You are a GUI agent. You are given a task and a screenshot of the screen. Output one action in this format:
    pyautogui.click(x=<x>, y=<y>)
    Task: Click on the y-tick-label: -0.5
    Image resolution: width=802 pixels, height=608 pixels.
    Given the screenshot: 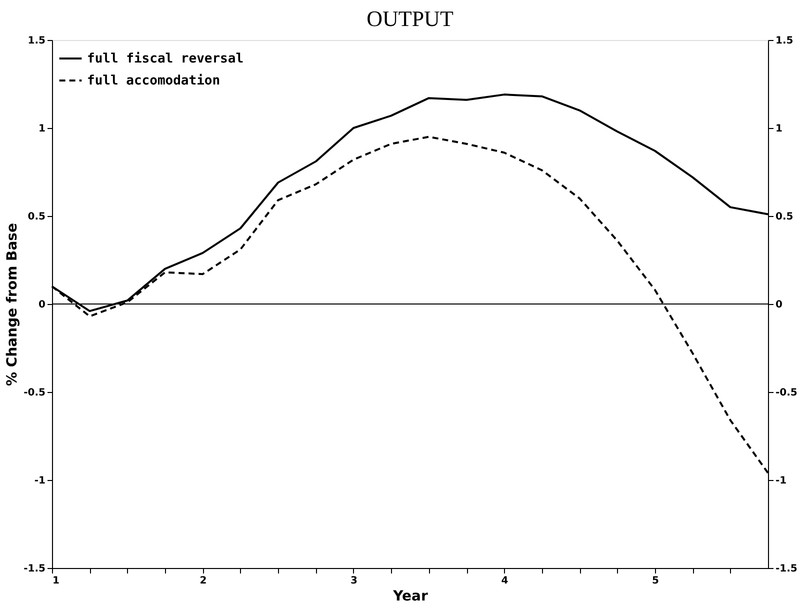 What is the action you would take?
    pyautogui.click(x=35, y=393)
    